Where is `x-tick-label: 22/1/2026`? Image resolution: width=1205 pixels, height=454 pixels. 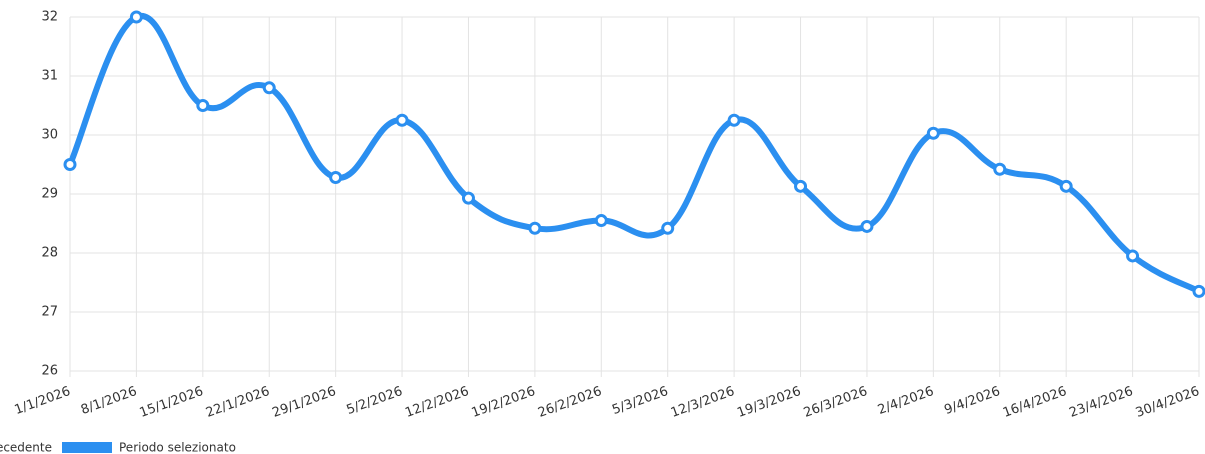
x-tick-label: 22/1/2026 is located at coordinates (238, 402).